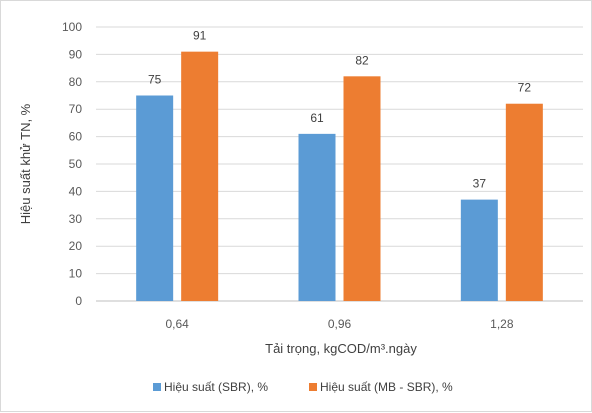 This screenshot has width=592, height=413. I want to click on x-tick-label: 0,64, so click(177, 324).